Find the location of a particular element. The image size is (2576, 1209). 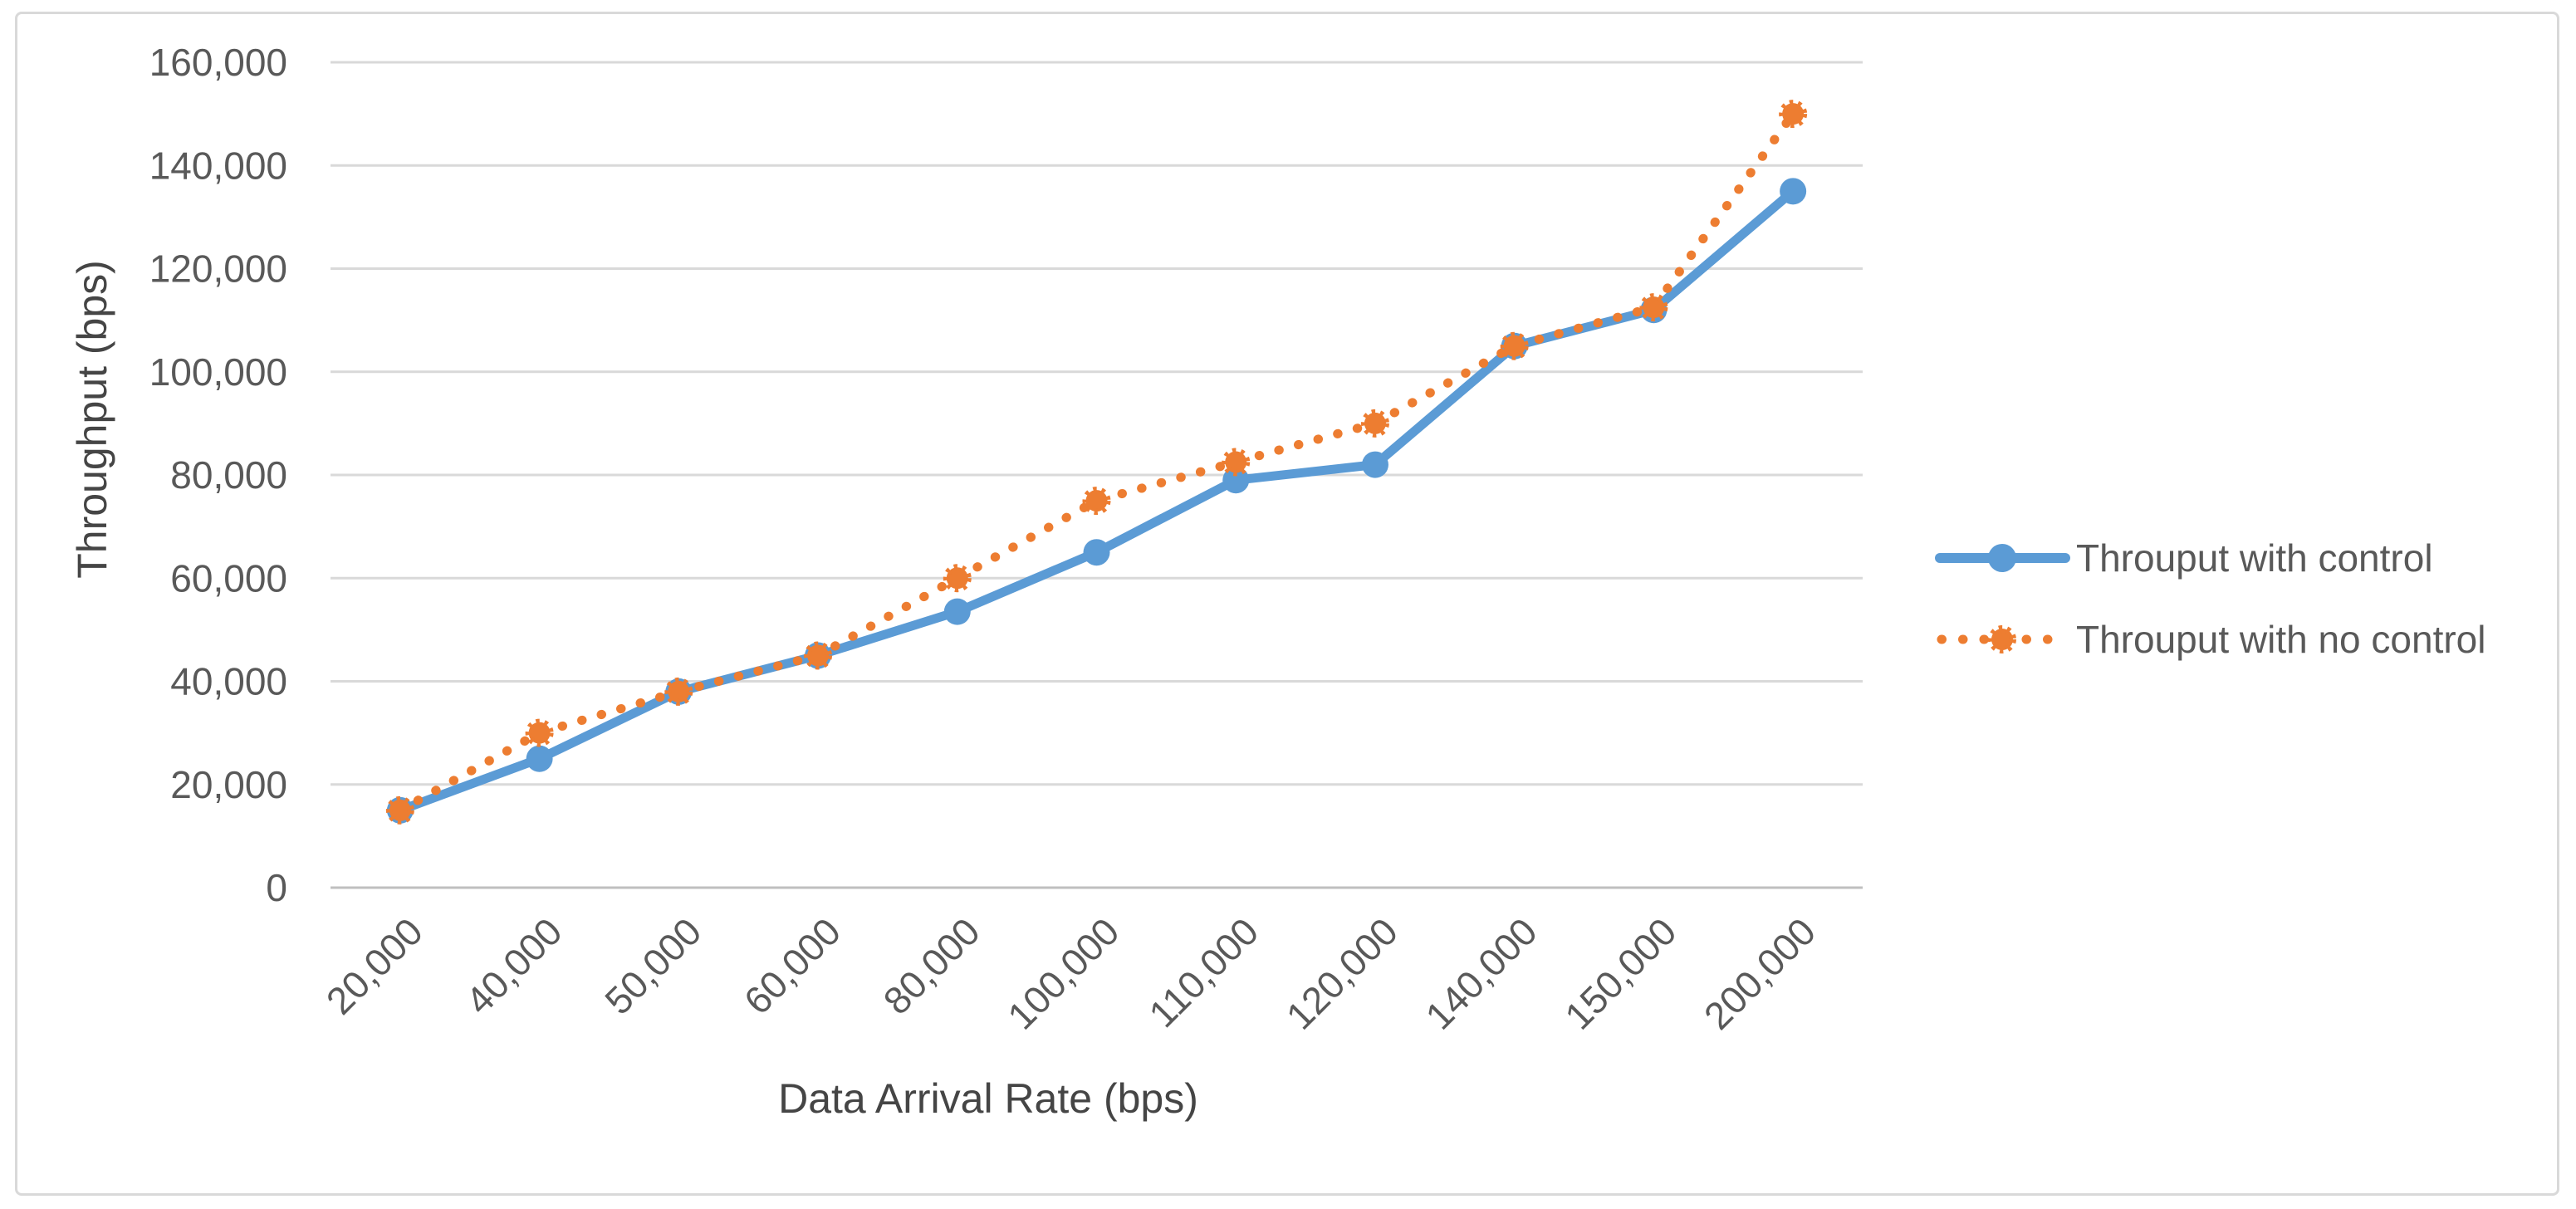

y-tick-label: 40,000 is located at coordinates (229, 681).